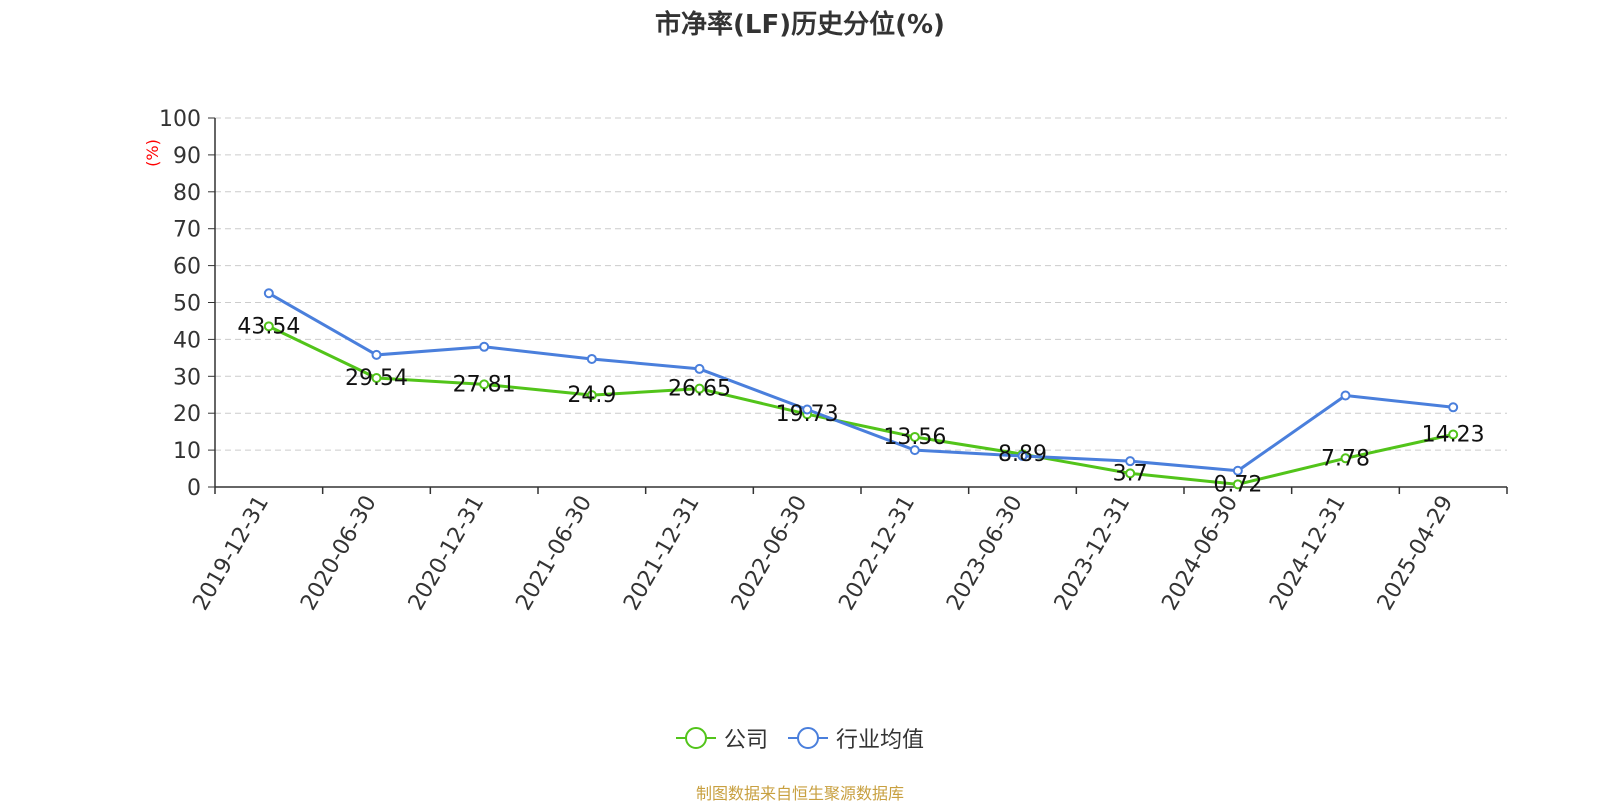 This screenshot has width=1600, height=804. I want to click on x-tick-label: 2023-12-31, so click(1093, 553).